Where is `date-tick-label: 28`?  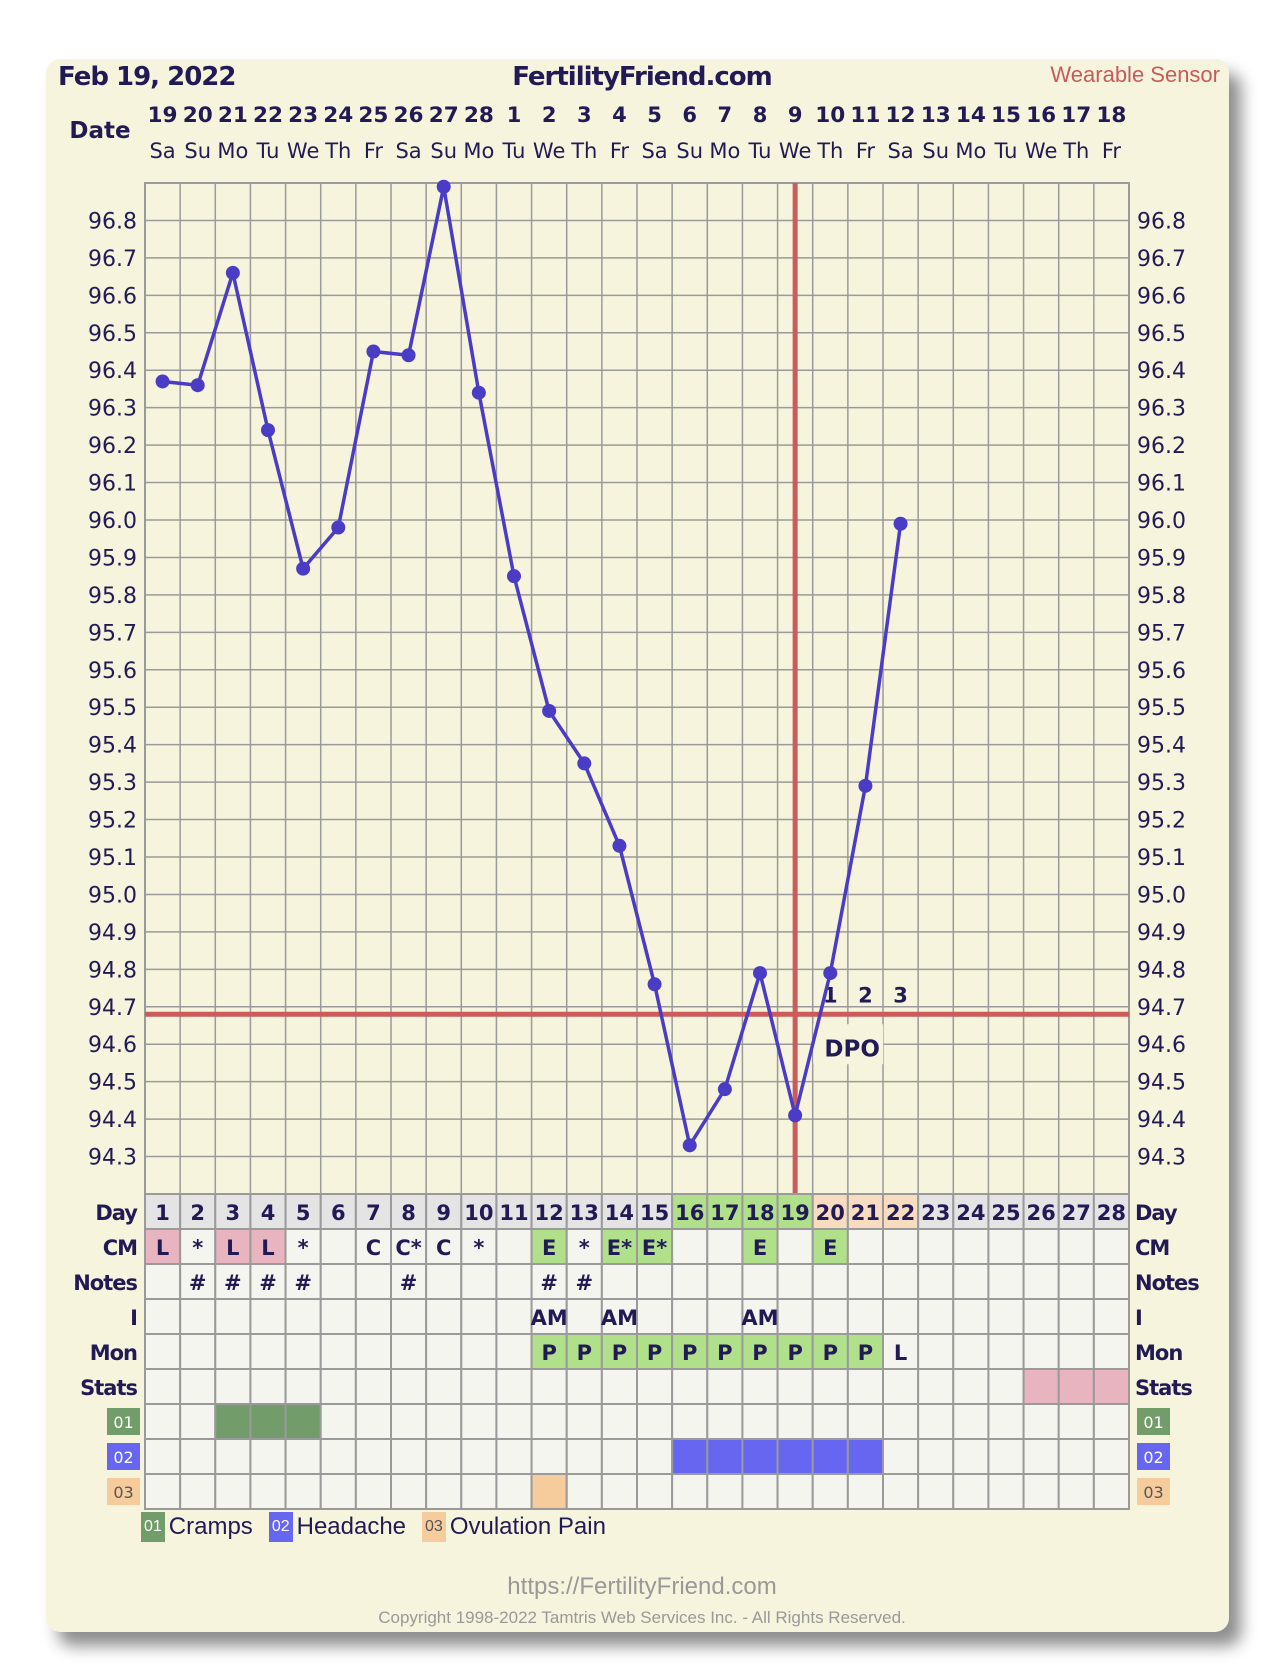 date-tick-label: 28 is located at coordinates (479, 115).